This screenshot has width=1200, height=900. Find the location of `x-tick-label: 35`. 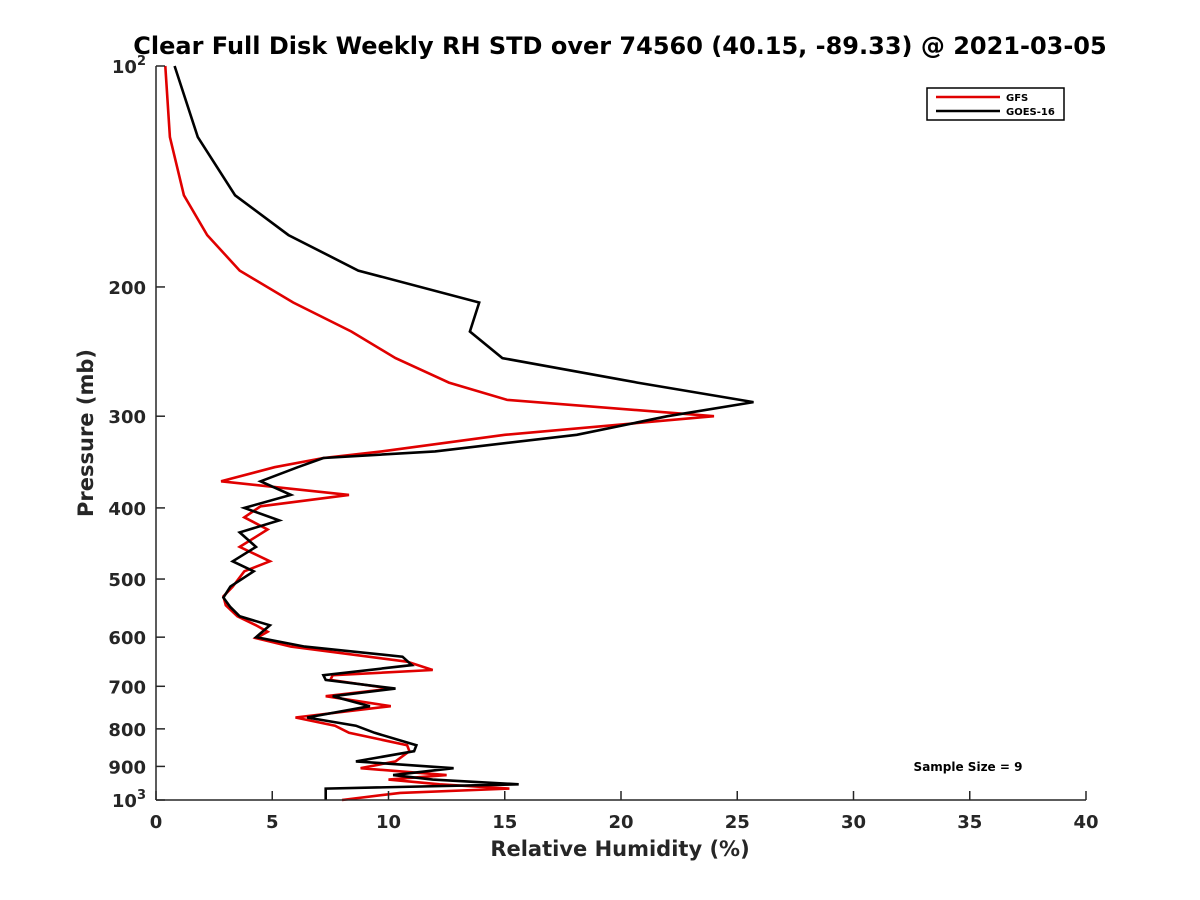

x-tick-label: 35 is located at coordinates (969, 822).